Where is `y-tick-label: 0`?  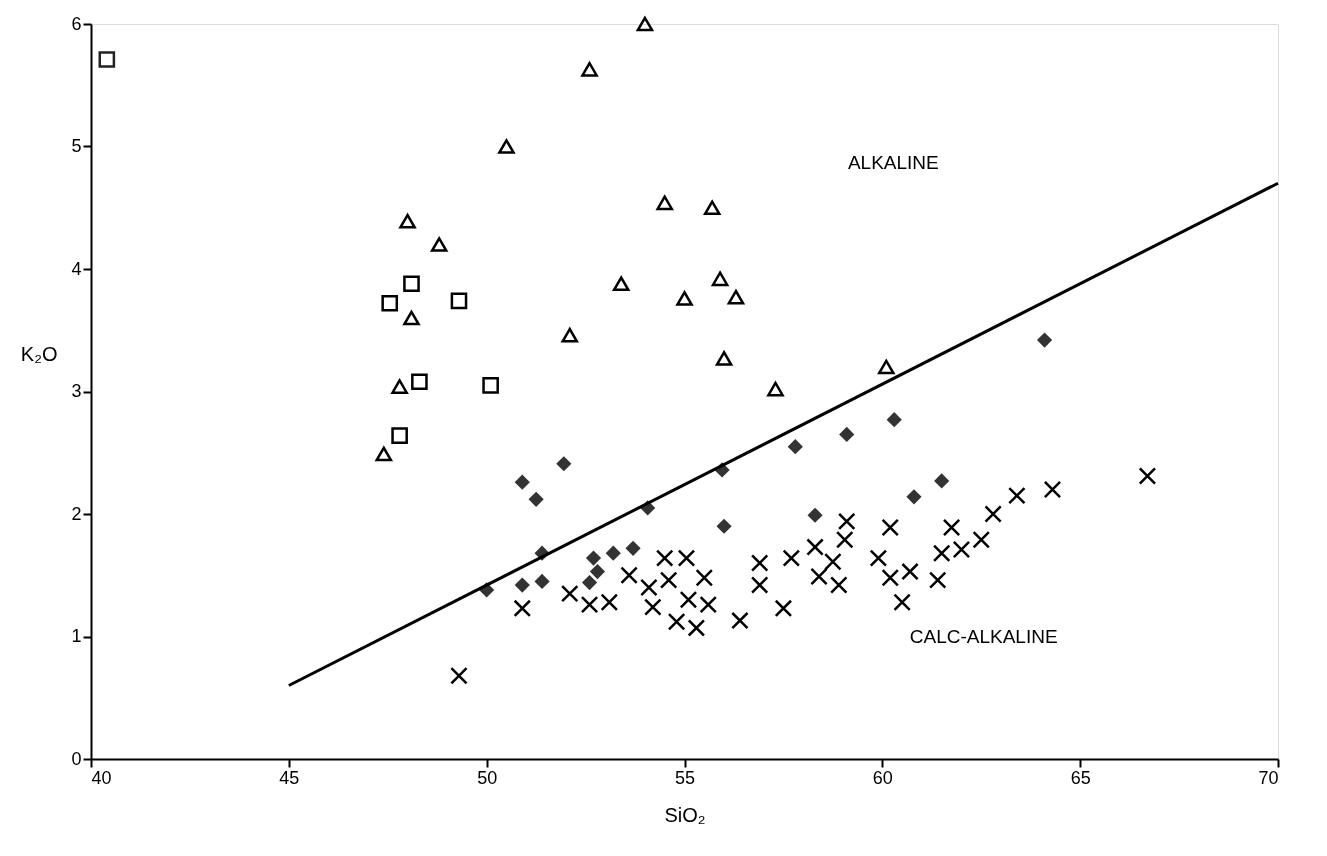
y-tick-label: 0 is located at coordinates (76, 758).